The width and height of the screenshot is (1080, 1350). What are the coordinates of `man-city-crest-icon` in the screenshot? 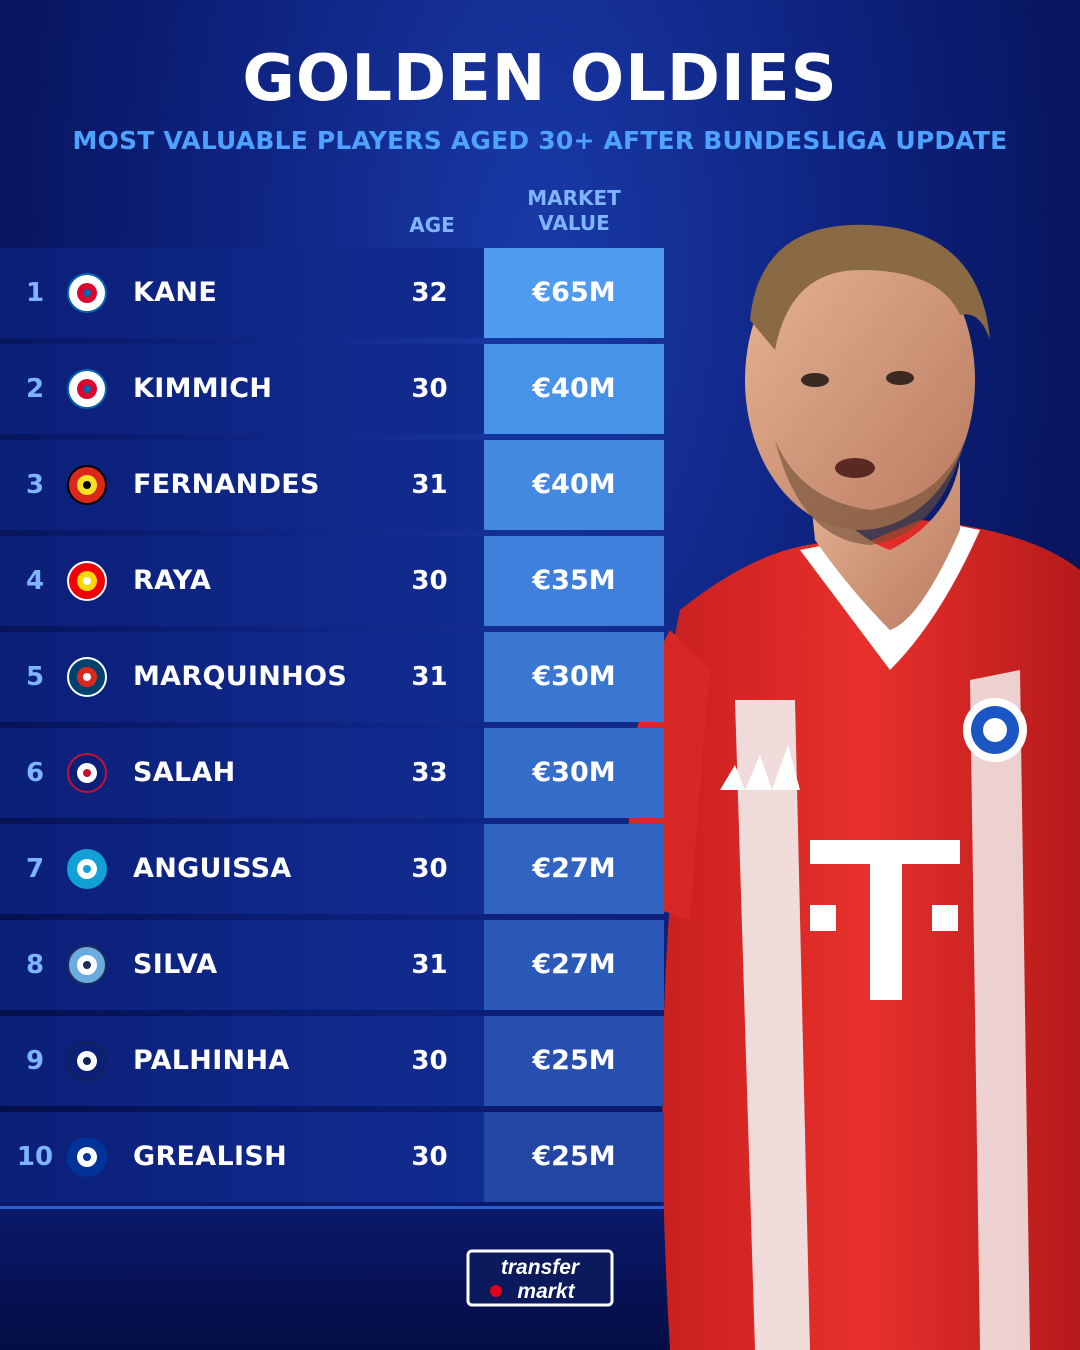 It's located at (87, 965).